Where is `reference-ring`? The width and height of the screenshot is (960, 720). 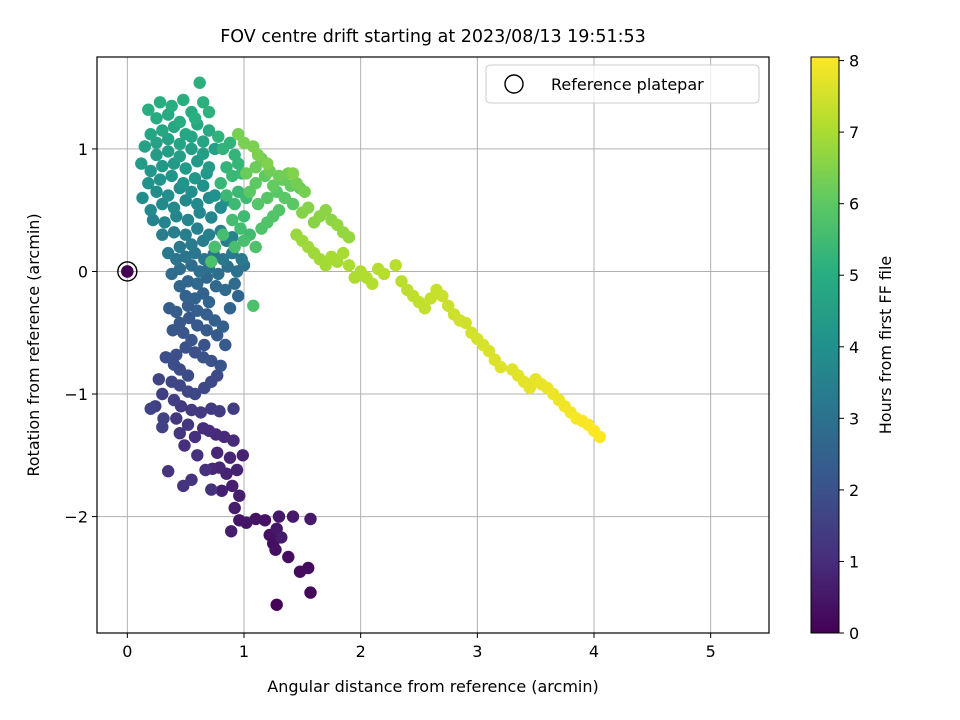
reference-ring is located at coordinates (127, 271).